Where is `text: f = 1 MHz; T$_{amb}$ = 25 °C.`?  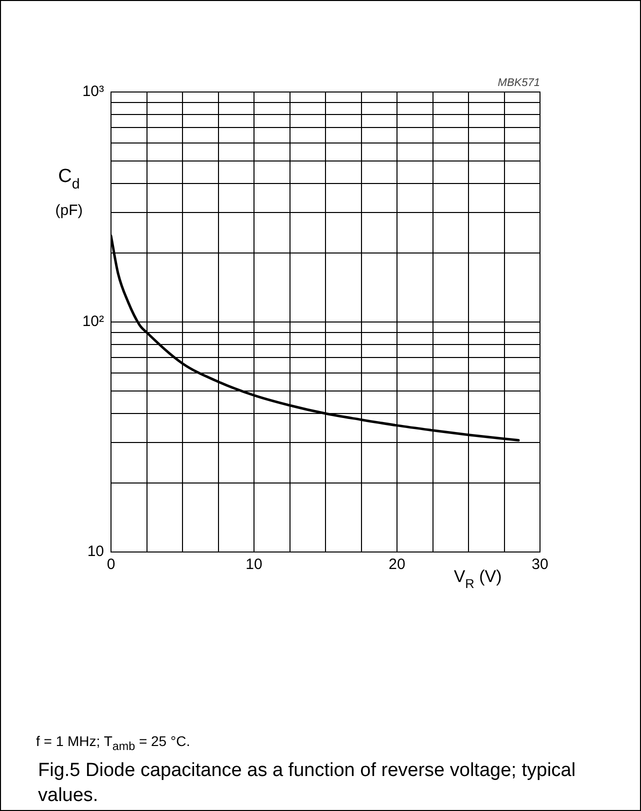 text: f = 1 MHz; T$_{amb}$ = 25 °C. is located at coordinates (113, 743).